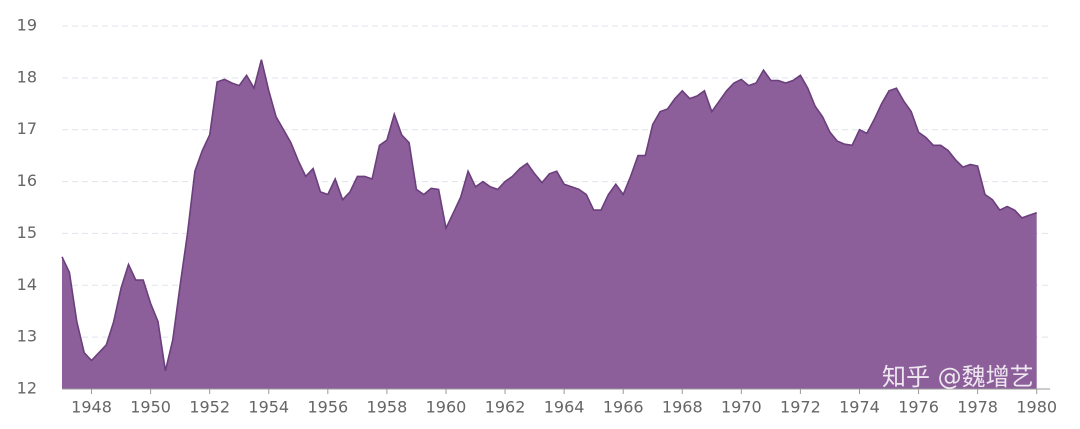 The image size is (1080, 429). What do you see at coordinates (741, 407) in the screenshot?
I see `x-tick-label: 1970` at bounding box center [741, 407].